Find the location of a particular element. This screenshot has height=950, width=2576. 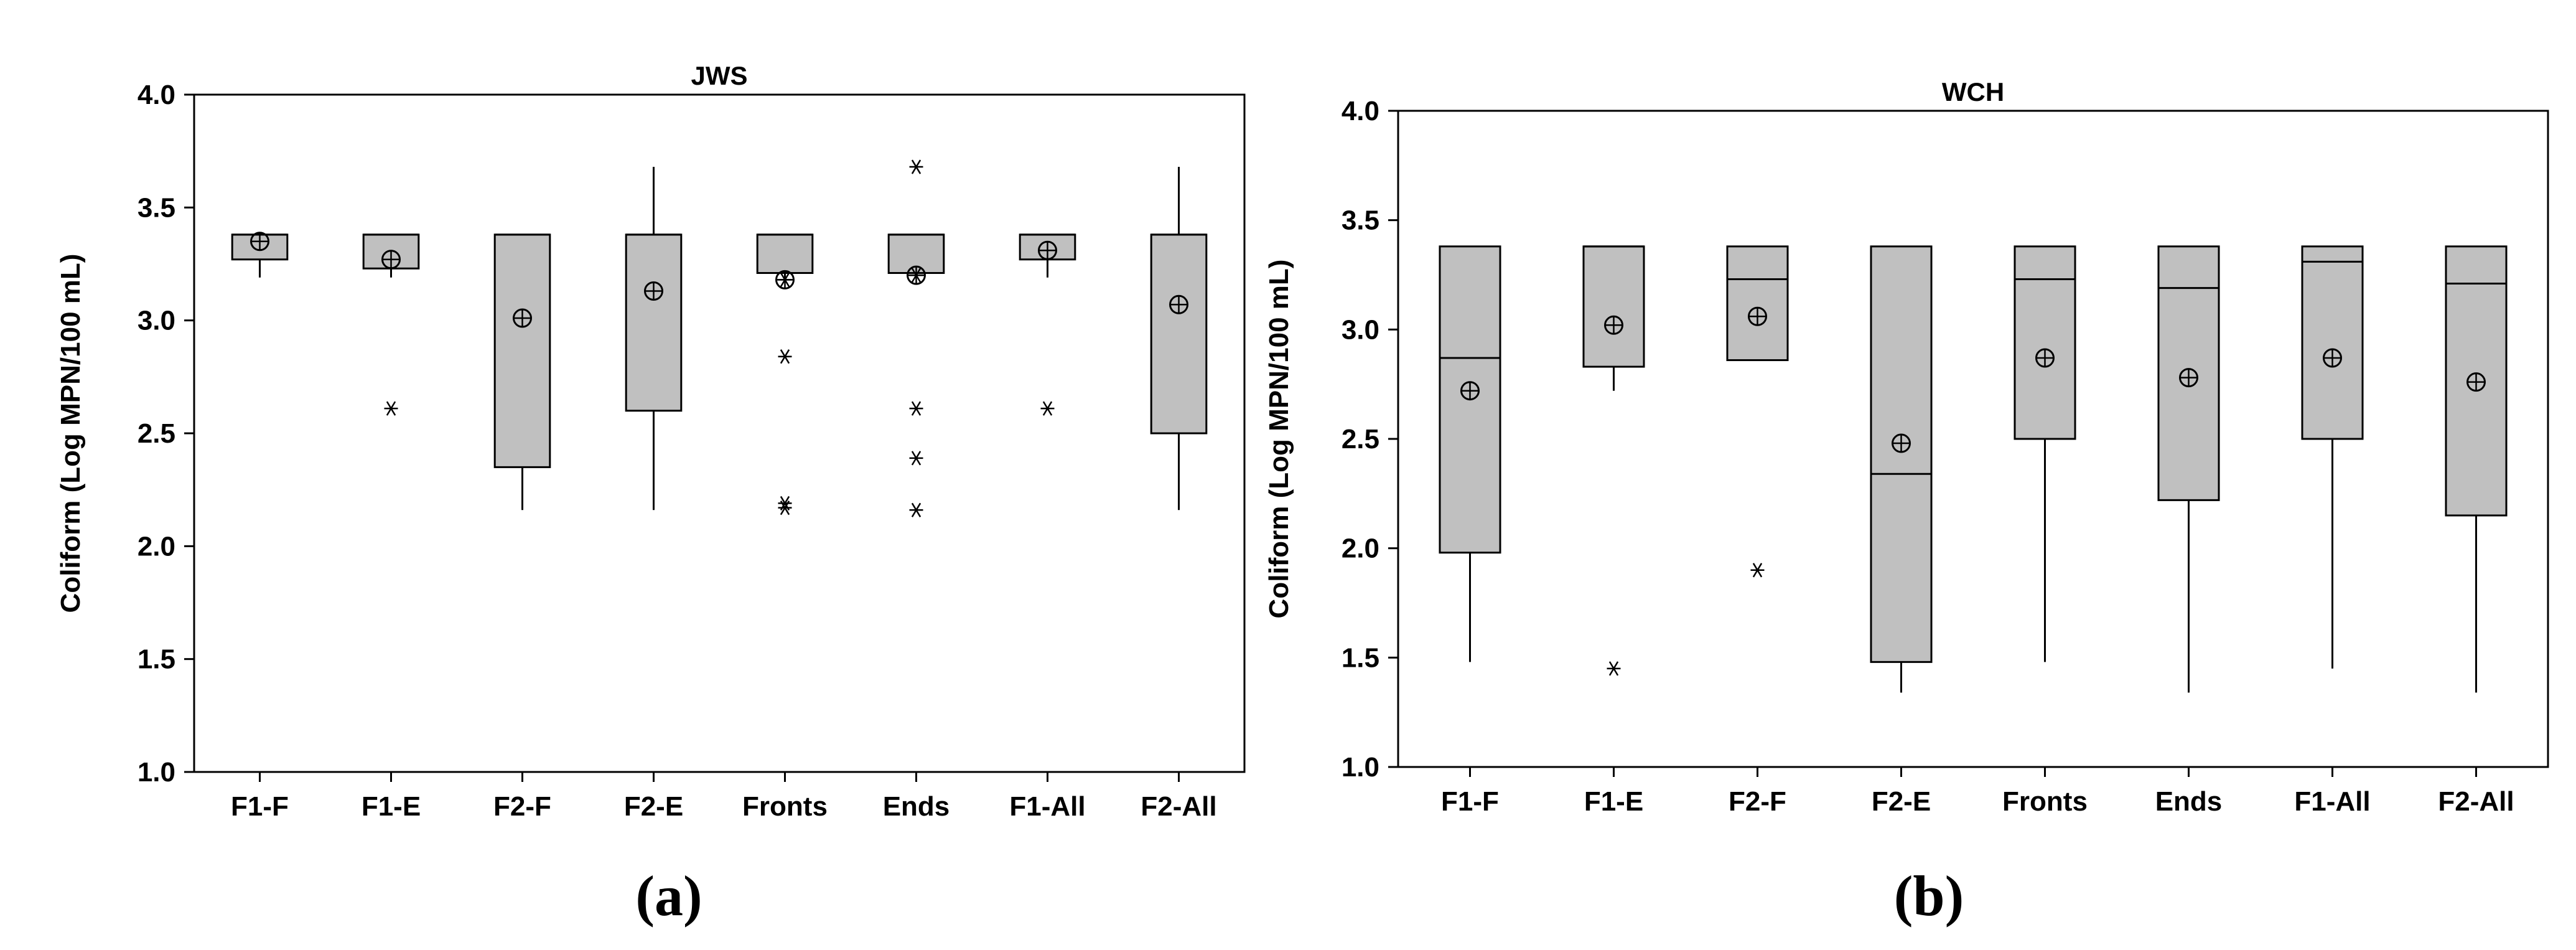

chart-title: WCH is located at coordinates (1973, 91).